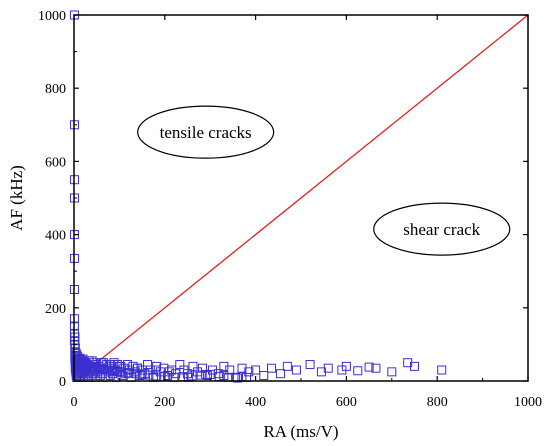  Describe the element at coordinates (300, 431) in the screenshot. I see `x-axis-title: RA (ms/V)` at that location.